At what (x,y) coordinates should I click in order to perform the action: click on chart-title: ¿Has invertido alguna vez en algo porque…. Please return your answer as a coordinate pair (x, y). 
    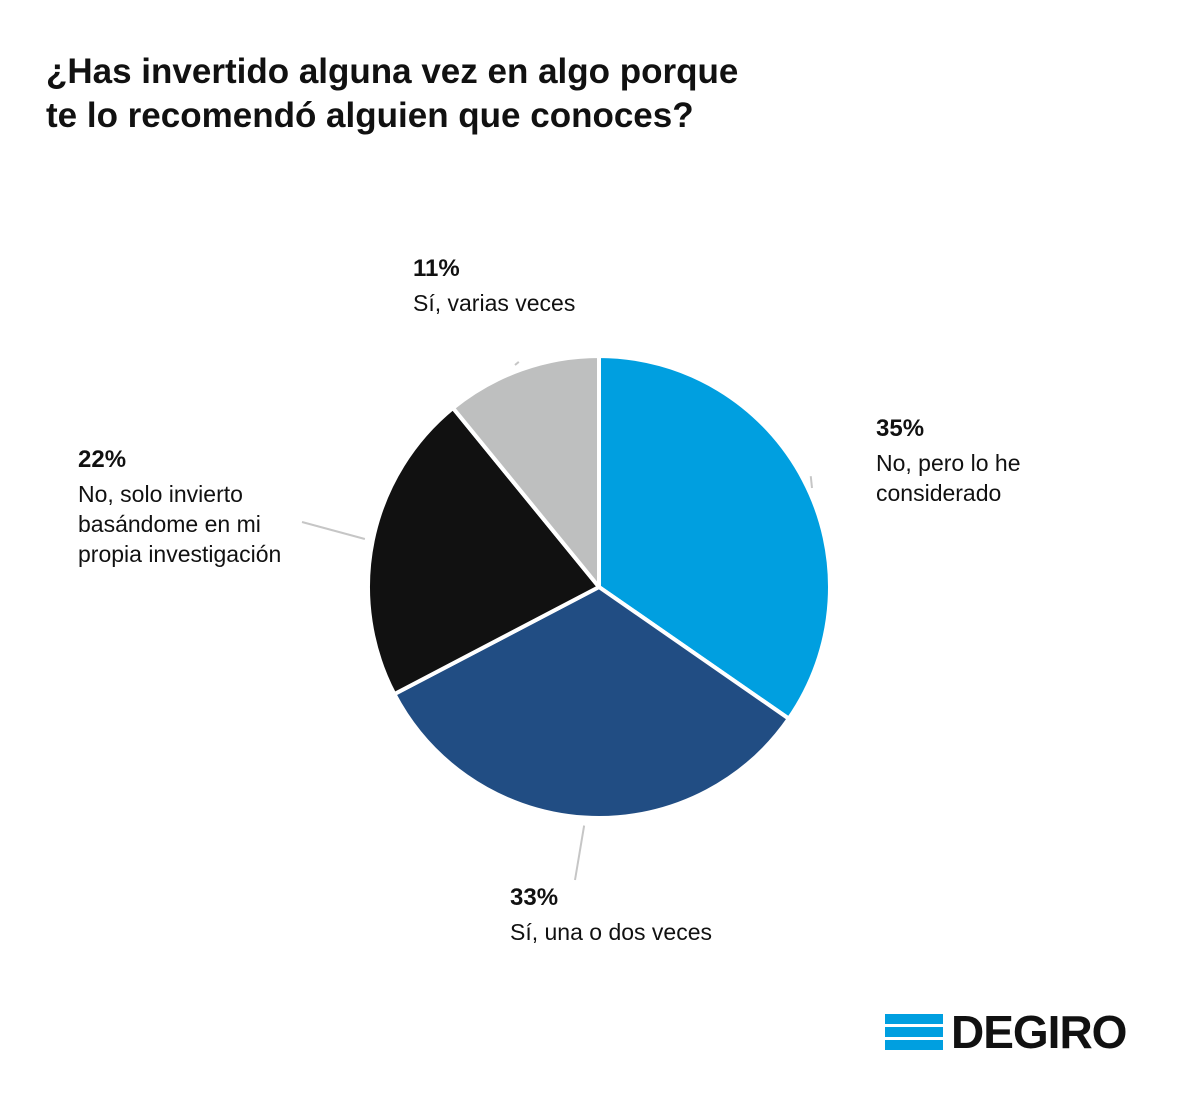
    Looking at the image, I should click on (426, 94).